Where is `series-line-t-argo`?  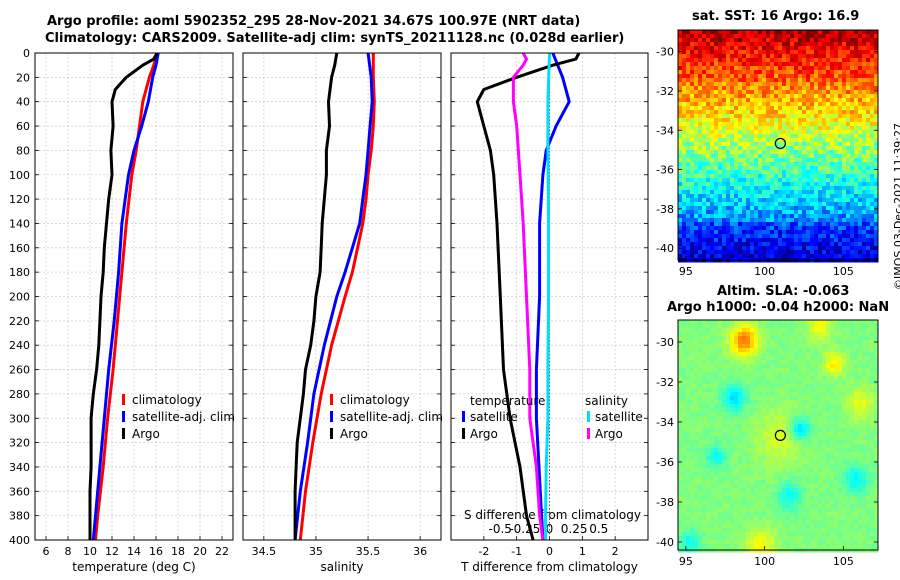
series-line-t-argo is located at coordinates (528, 296).